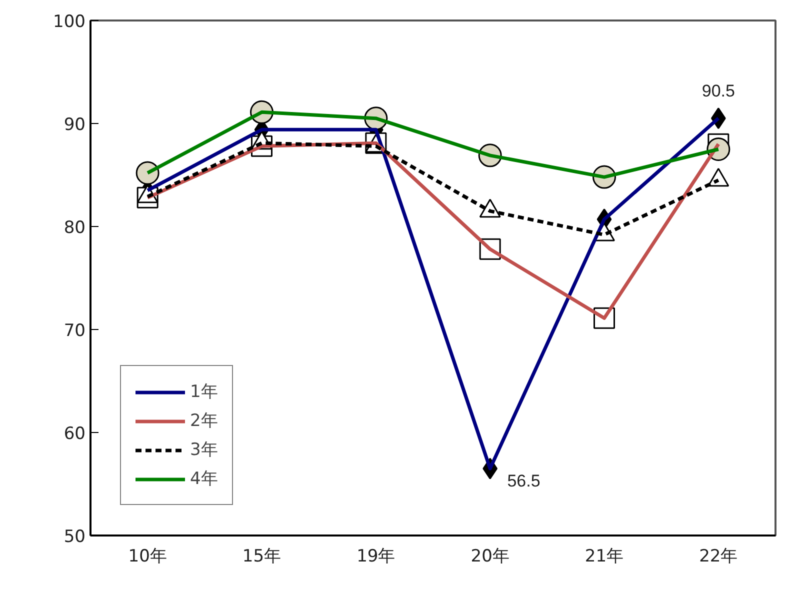  I want to click on x-tick-label: 22年, so click(718, 556).